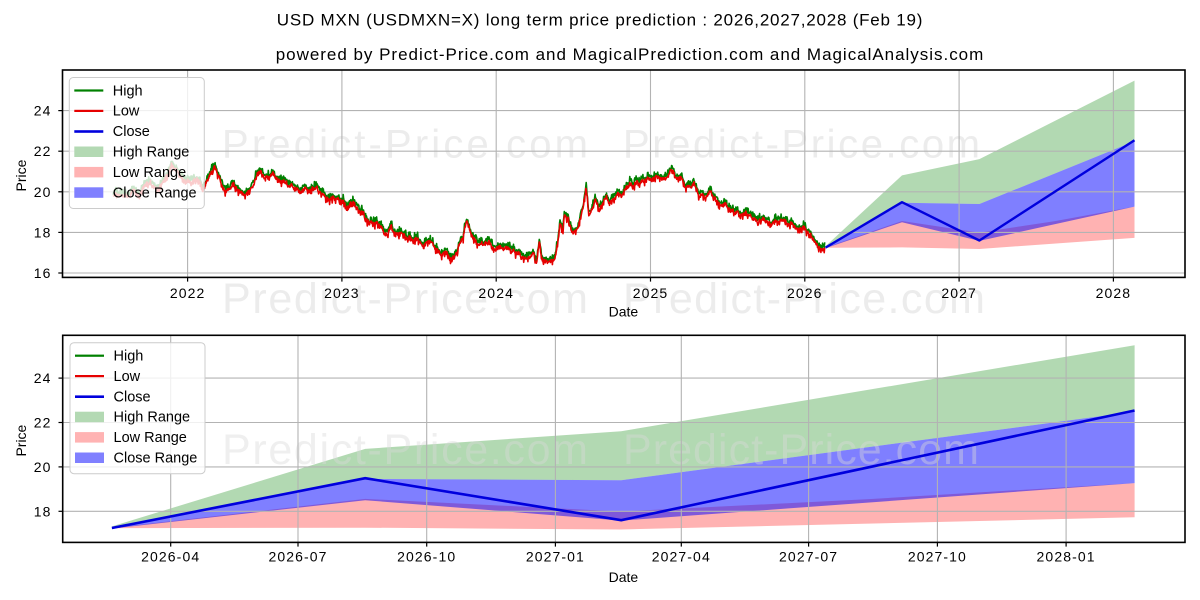 This screenshot has height=600, width=1200. Describe the element at coordinates (43, 273) in the screenshot. I see `svg-text: 16` at that location.